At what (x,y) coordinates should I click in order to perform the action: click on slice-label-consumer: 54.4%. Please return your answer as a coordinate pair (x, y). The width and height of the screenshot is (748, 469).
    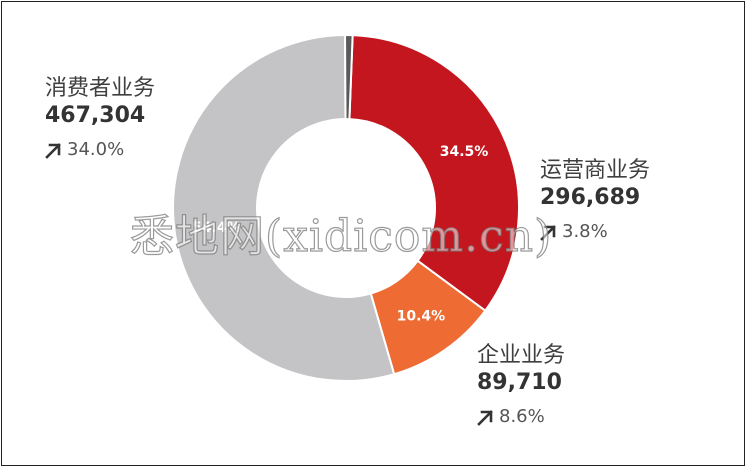
    Looking at the image, I should click on (216, 228).